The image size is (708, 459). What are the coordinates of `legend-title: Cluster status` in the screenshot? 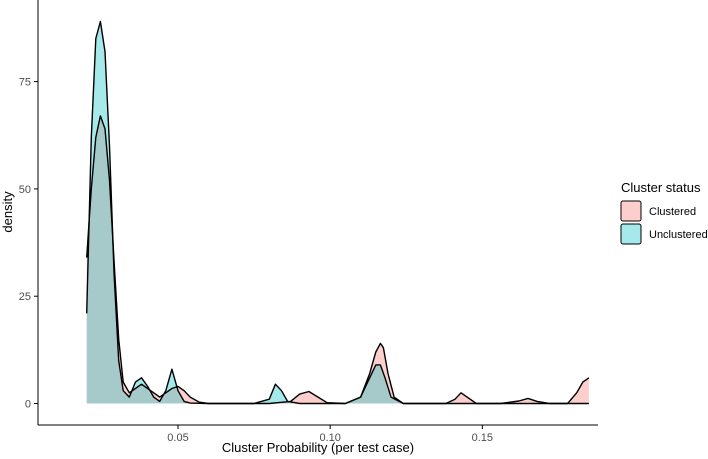 It's located at (661, 187).